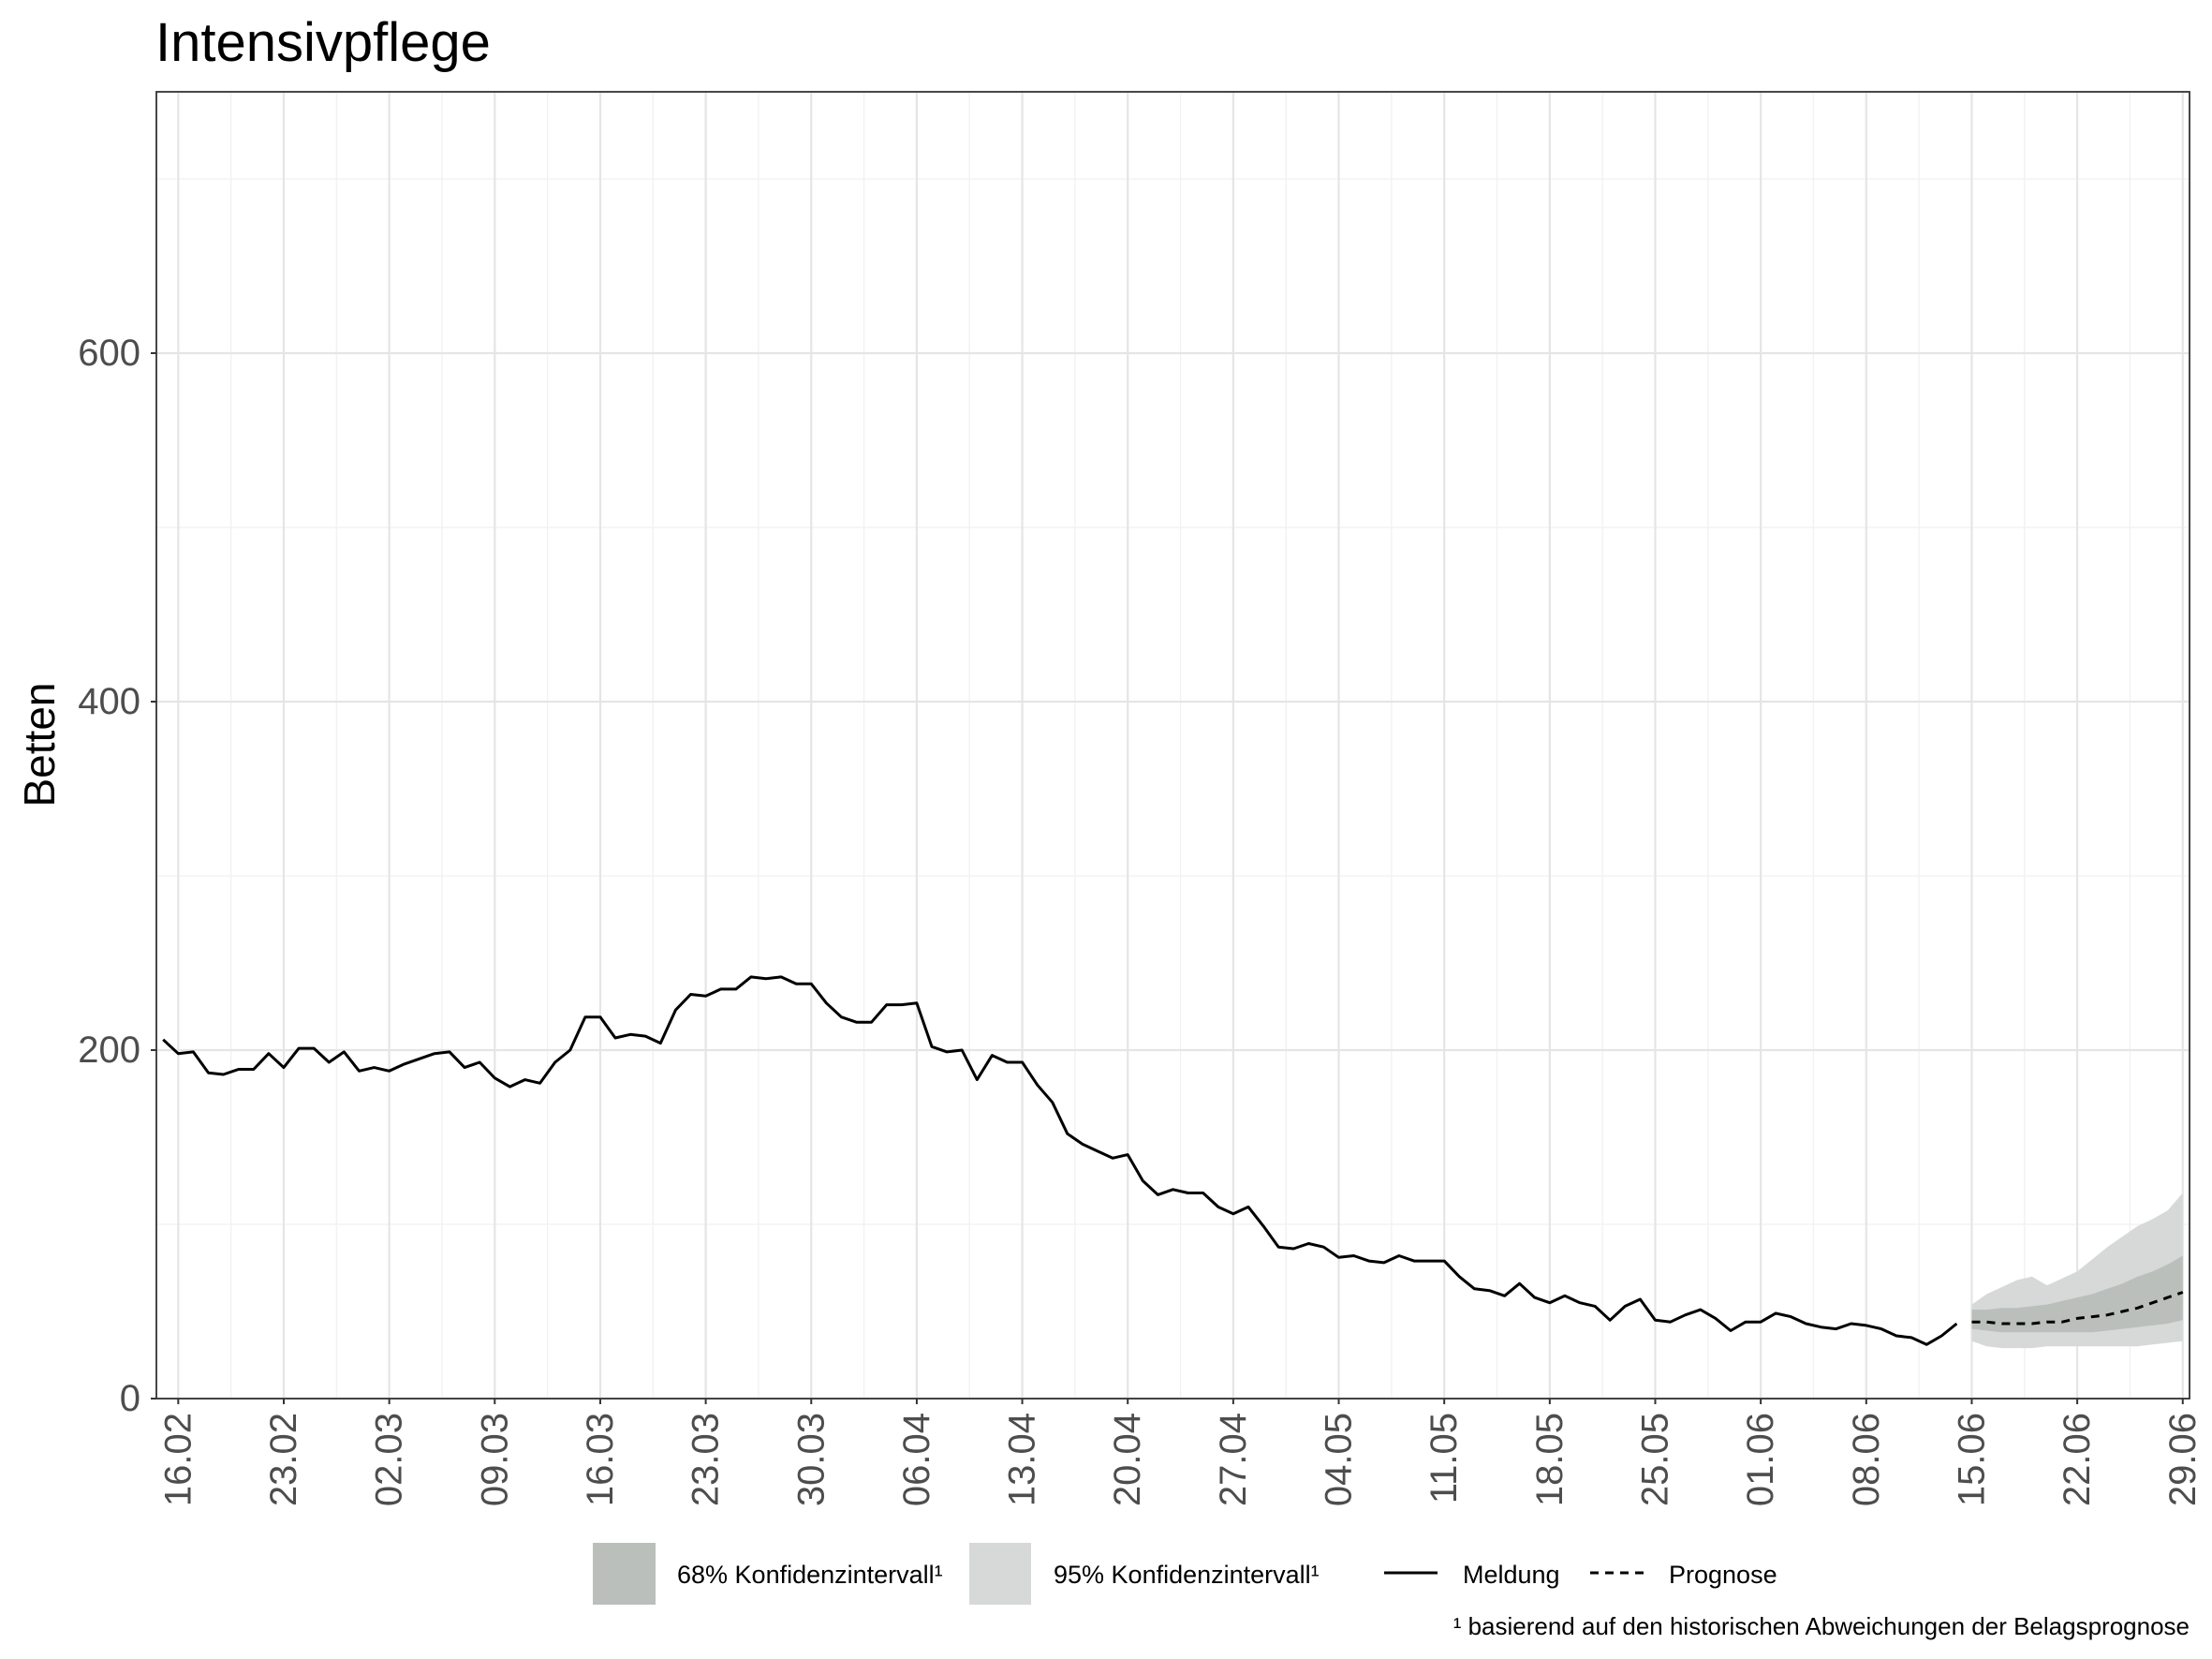  I want to click on legend-label-prognose: Prognose, so click(1723, 1575).